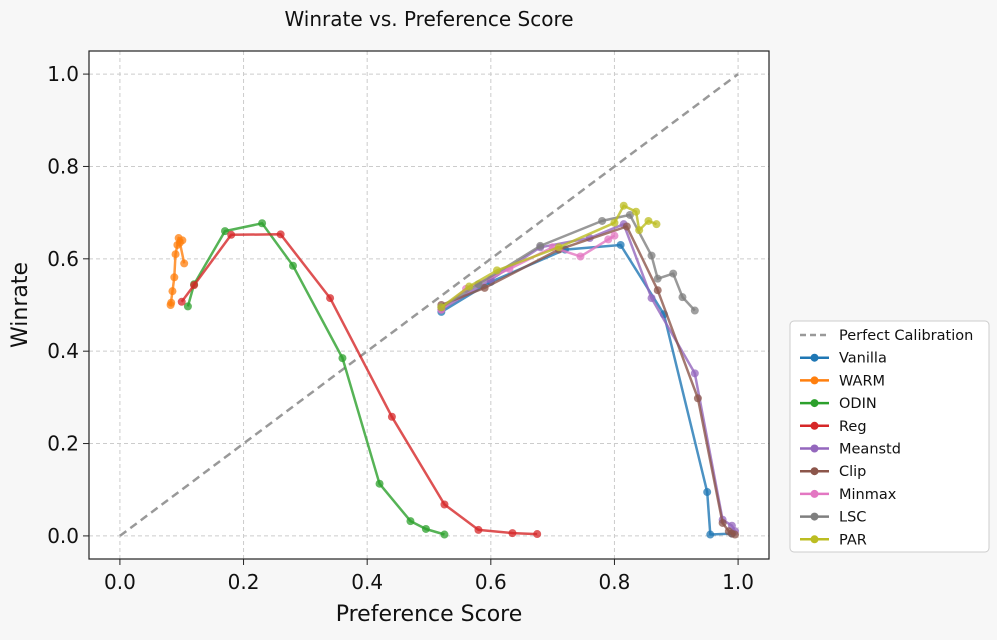  What do you see at coordinates (244, 582) in the screenshot?
I see `x-tick-label: 0.2` at bounding box center [244, 582].